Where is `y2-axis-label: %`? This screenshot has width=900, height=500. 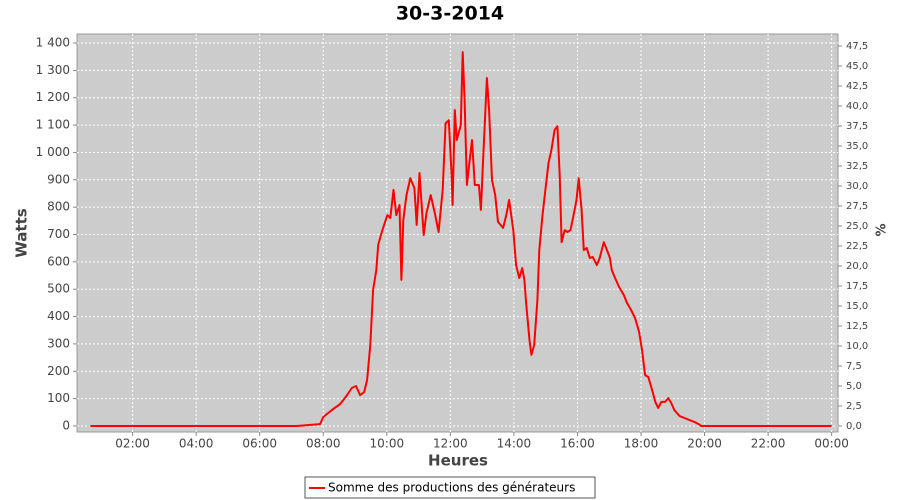
y2-axis-label: % is located at coordinates (882, 229).